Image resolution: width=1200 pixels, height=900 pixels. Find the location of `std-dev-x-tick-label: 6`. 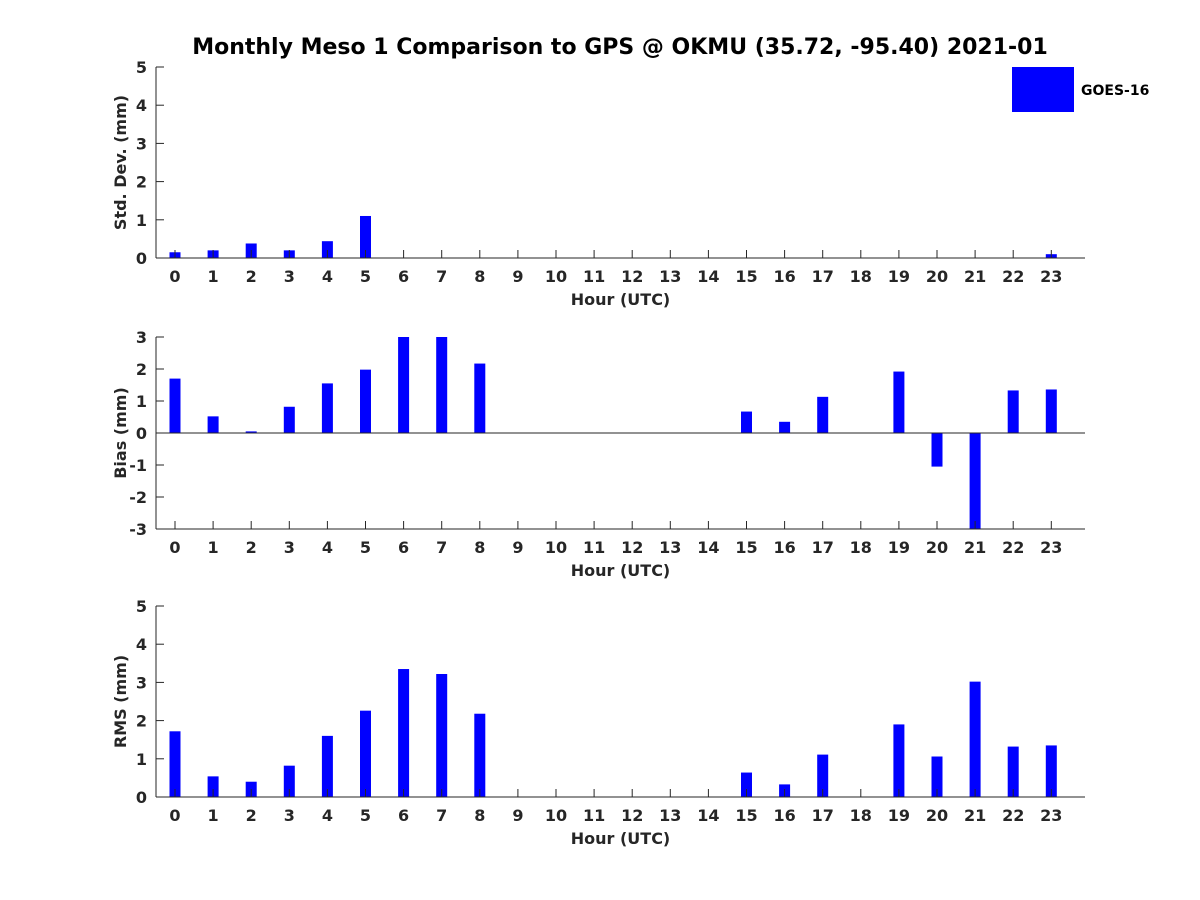

std-dev-x-tick-label: 6 is located at coordinates (403, 276).